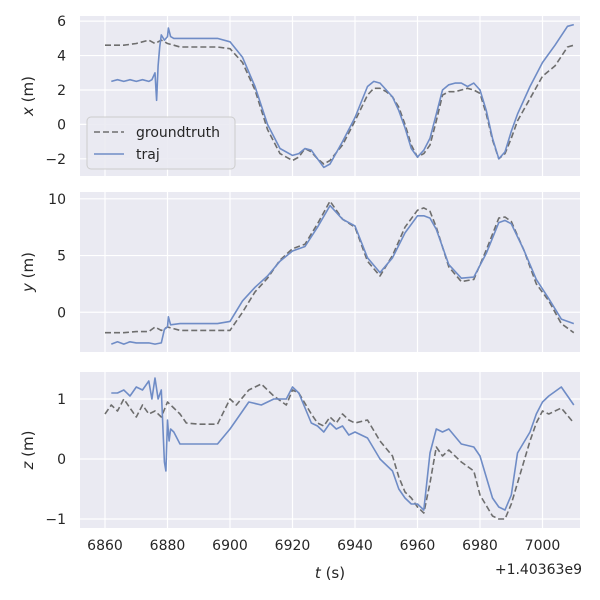 The image size is (600, 600). I want to click on x-tick-label: 6880, so click(168, 546).